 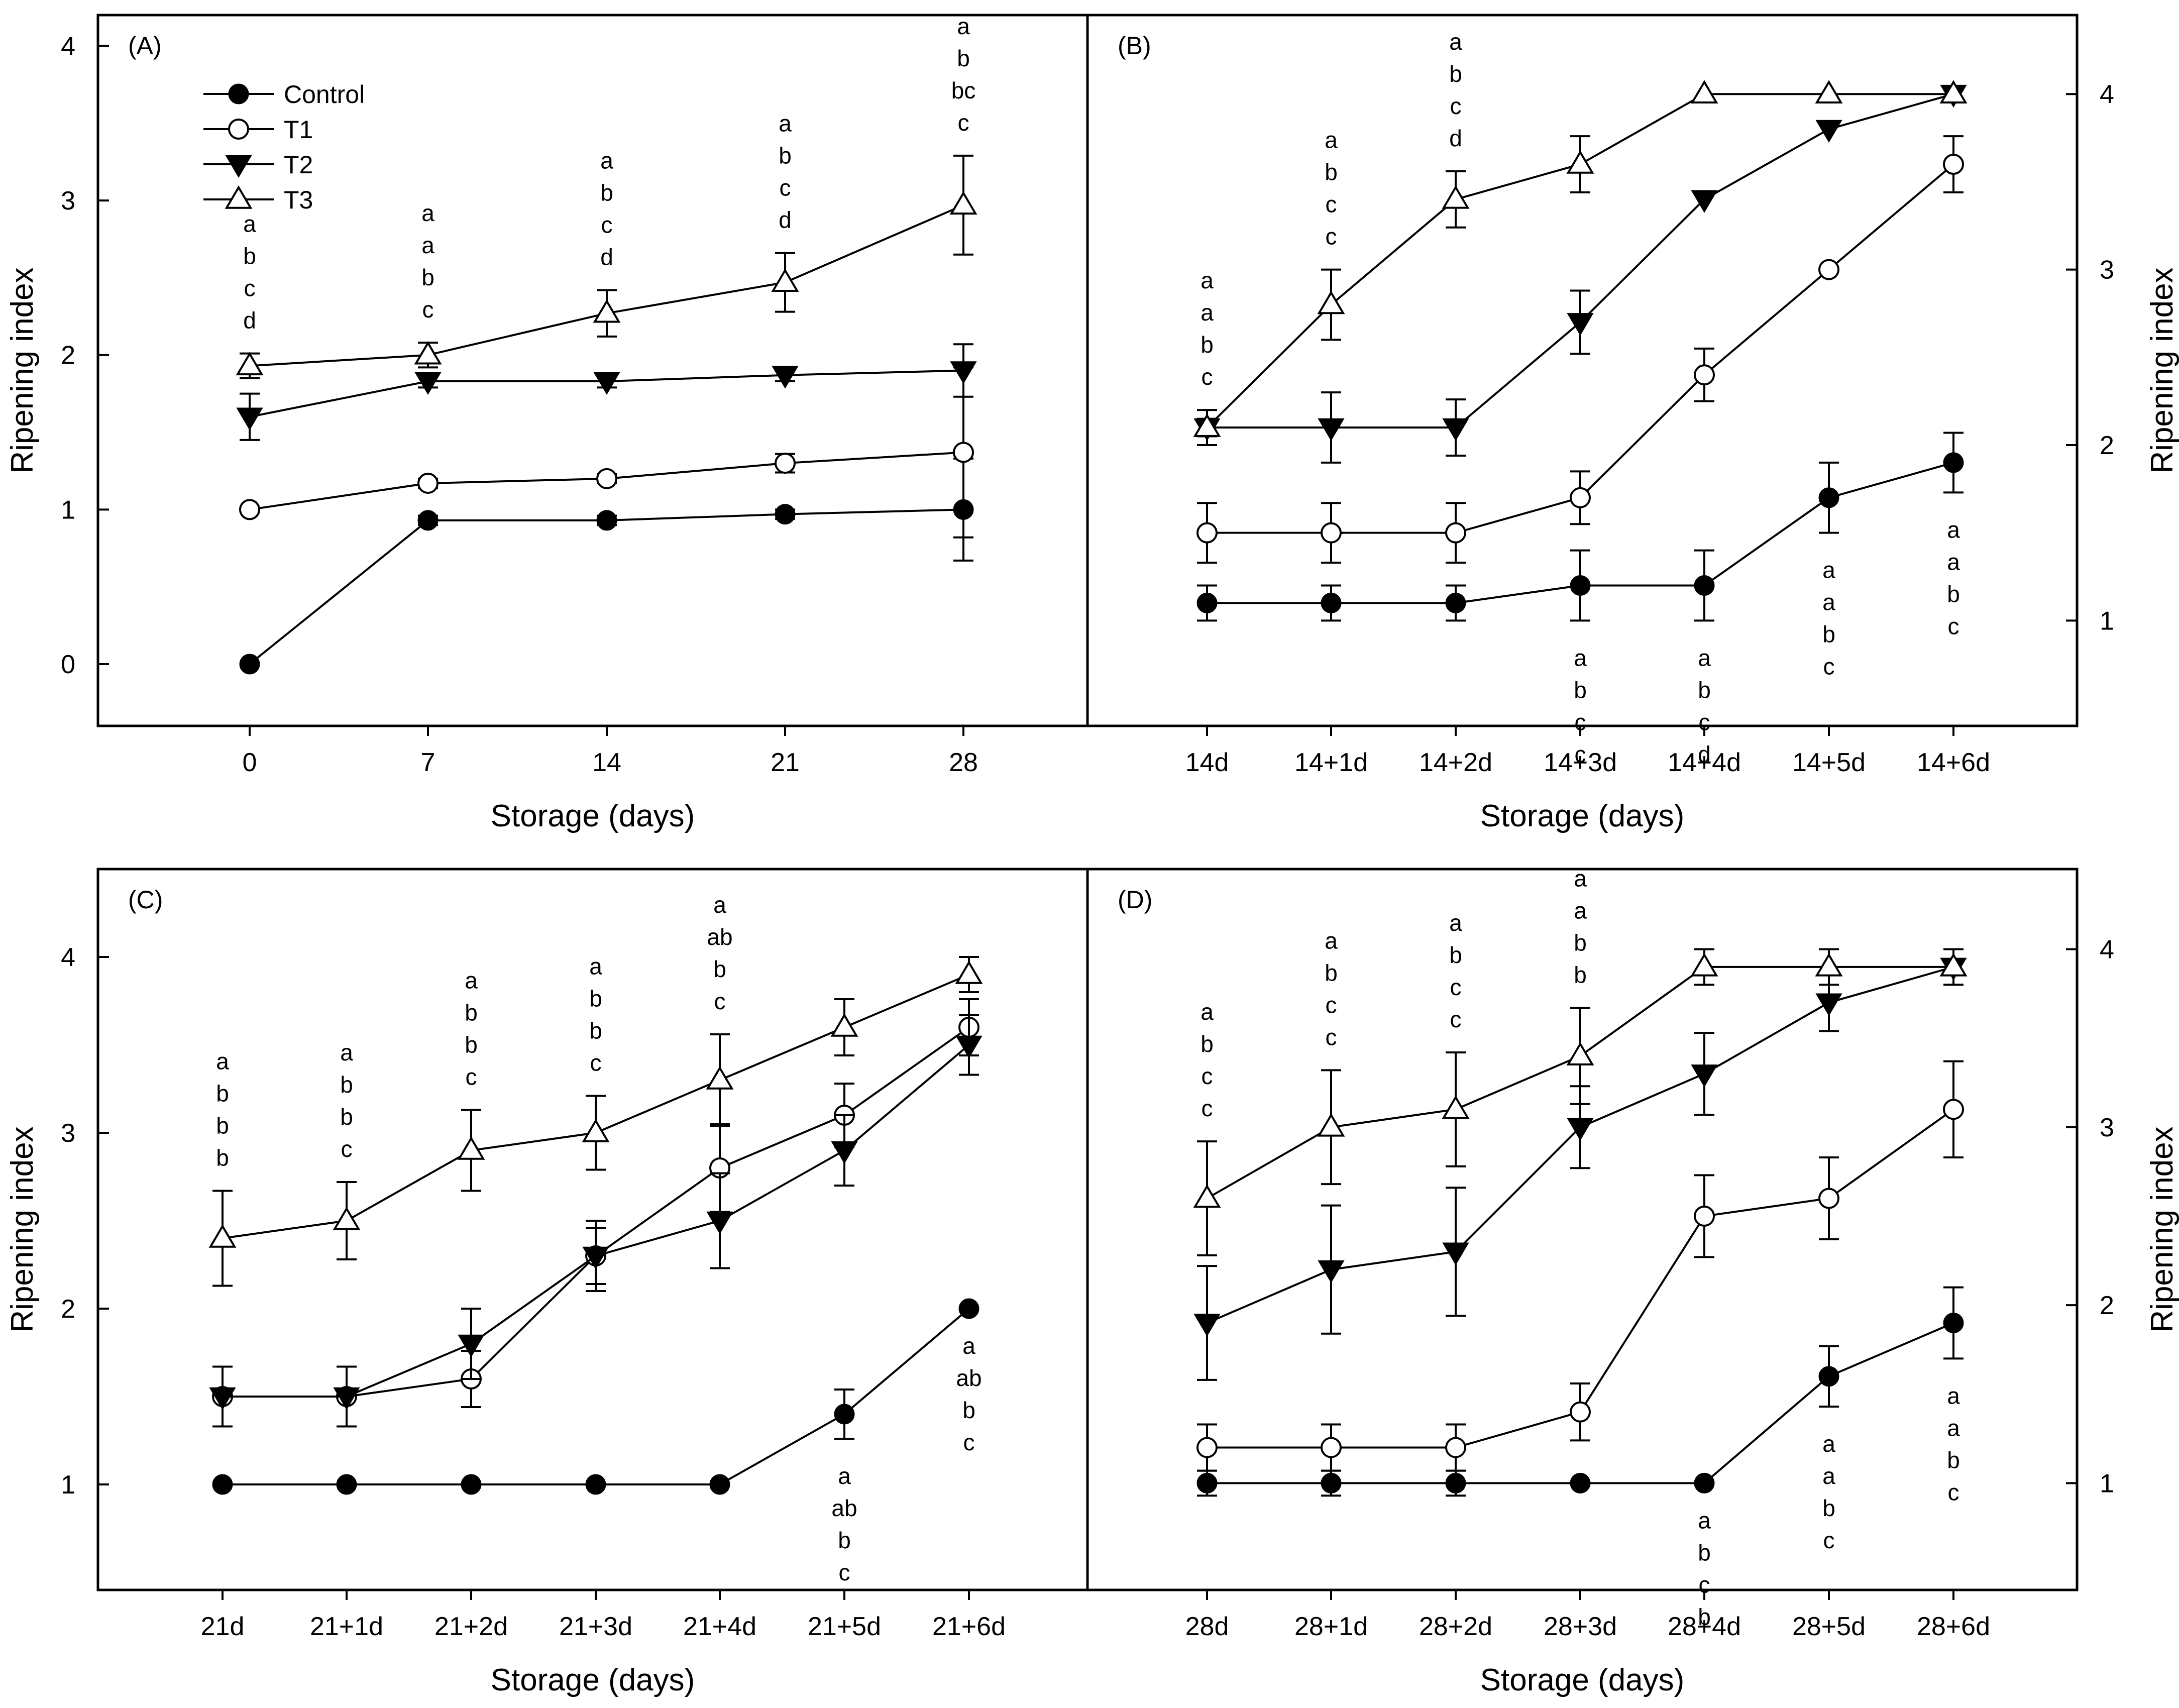 What do you see at coordinates (1953, 762) in the screenshot?
I see `x-tick-label: 14+6d` at bounding box center [1953, 762].